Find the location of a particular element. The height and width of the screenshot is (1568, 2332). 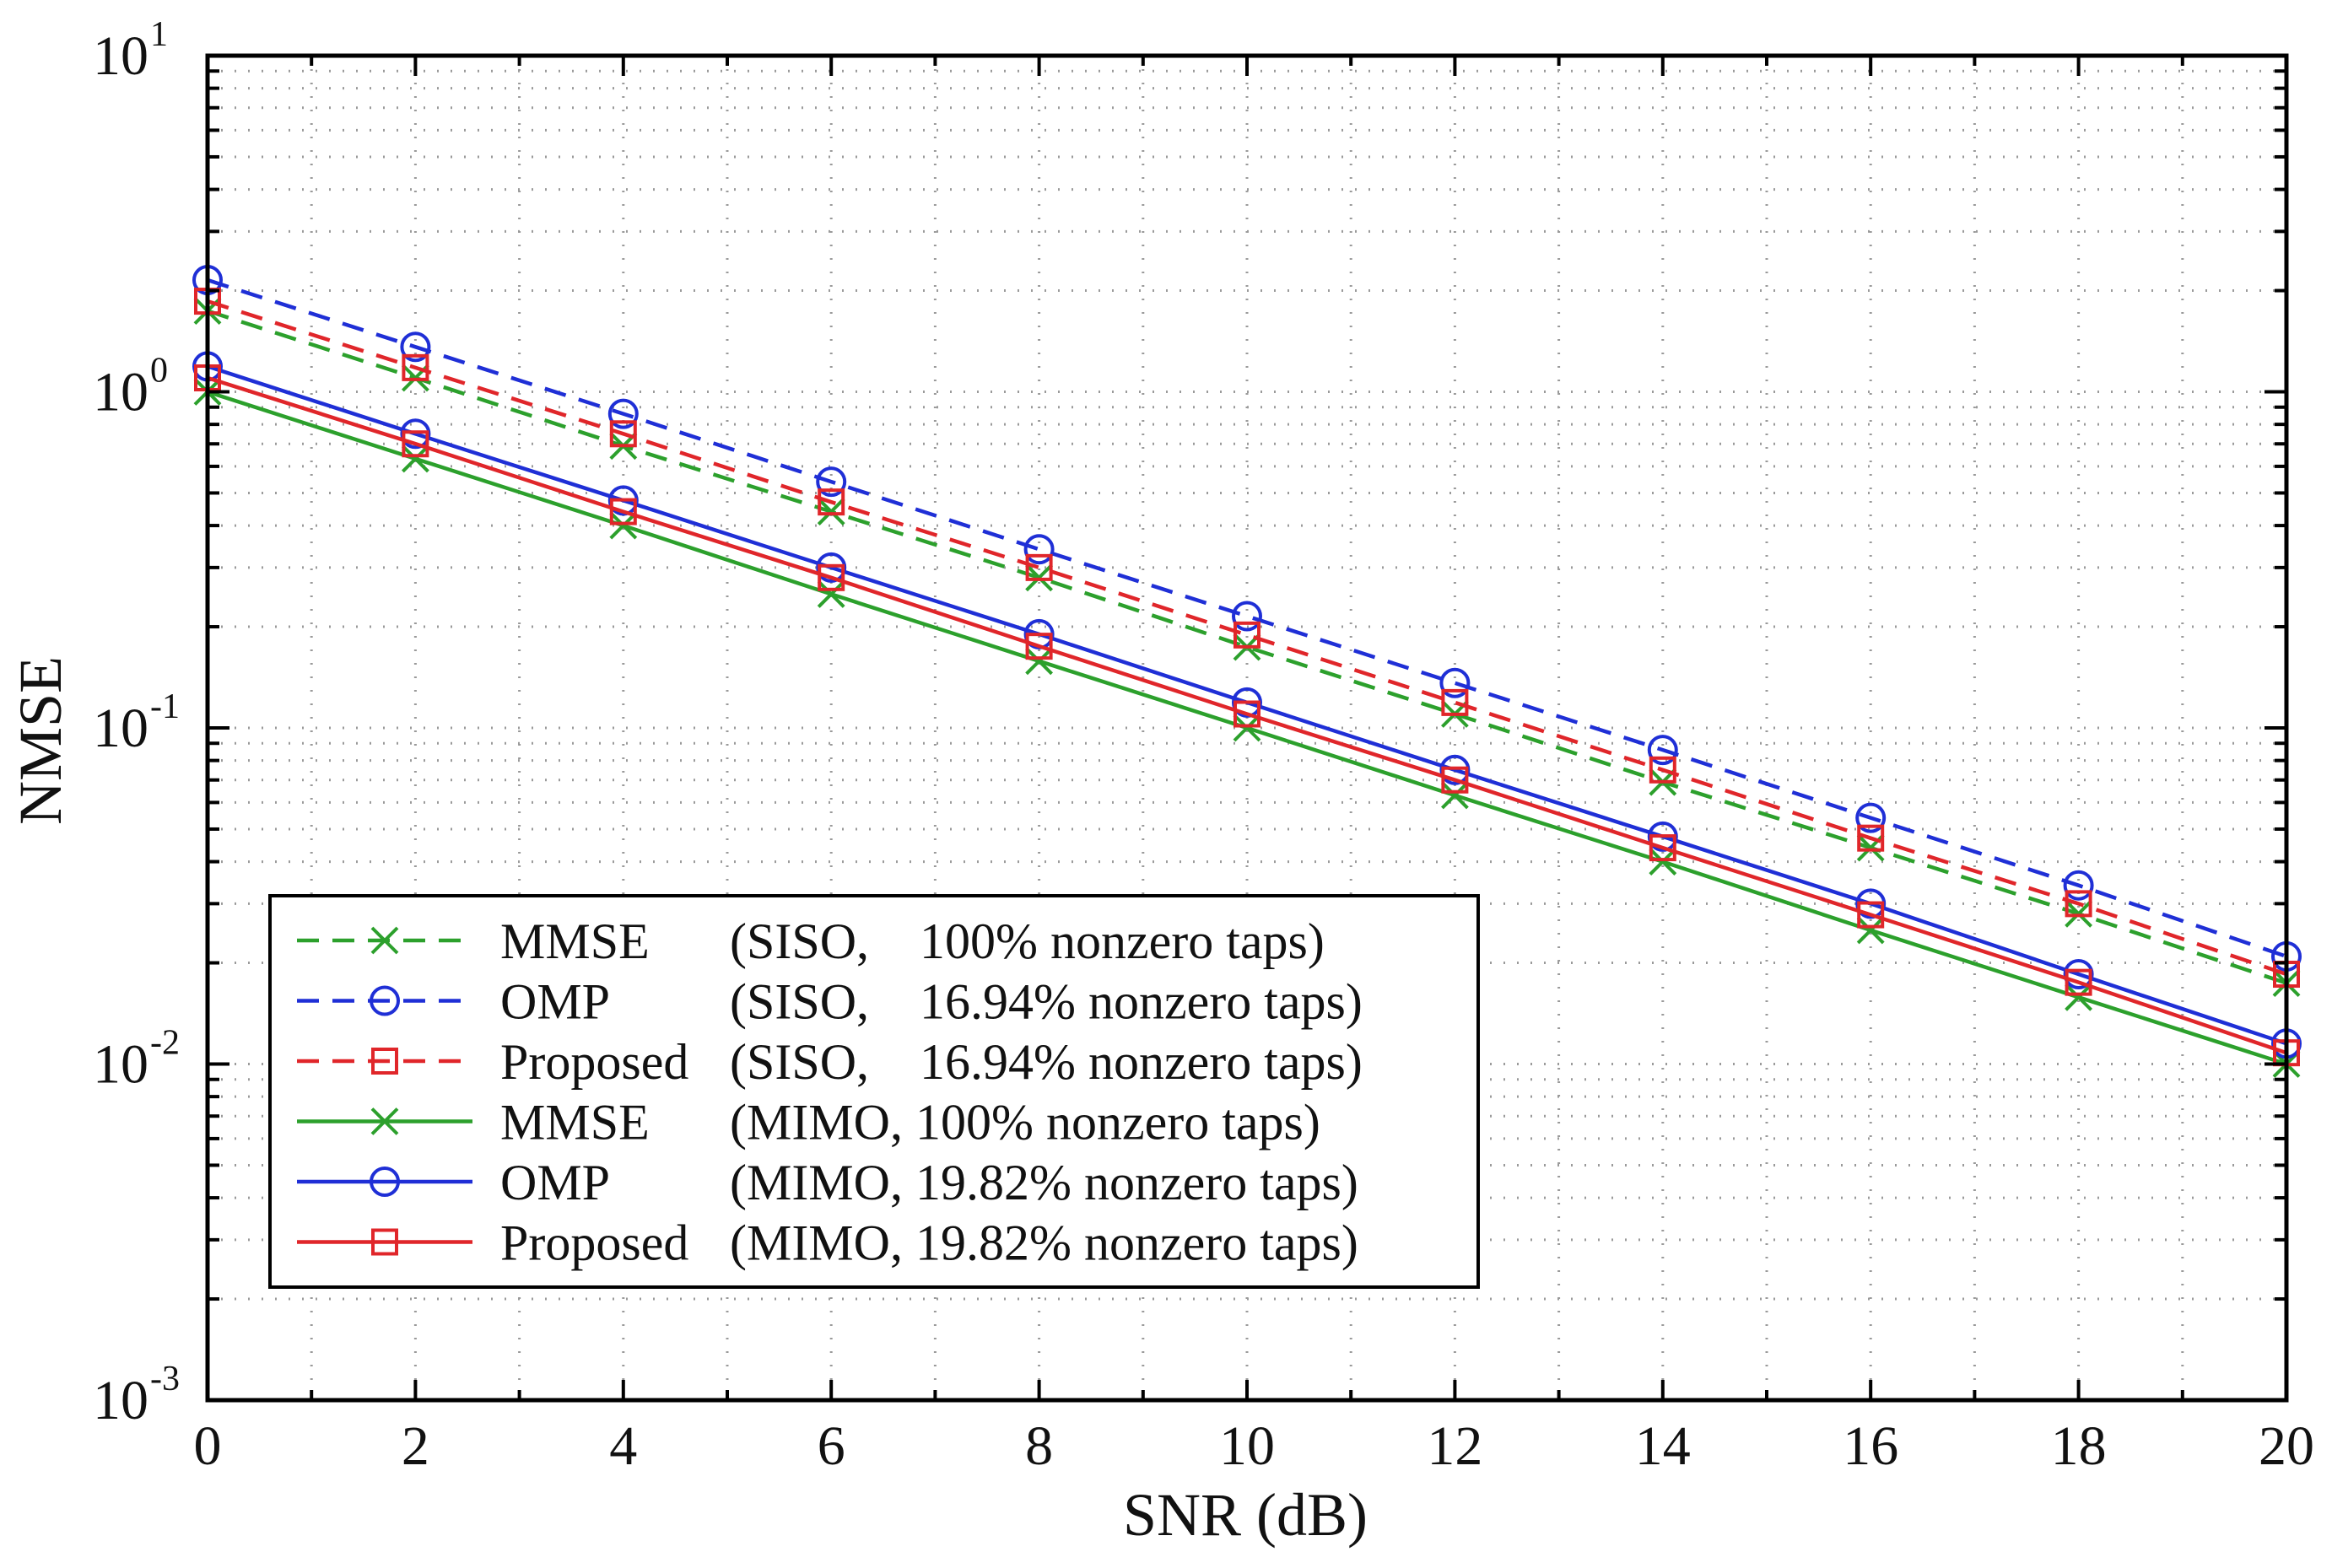

y-tick-label: 10 -1 is located at coordinates (136, 723).